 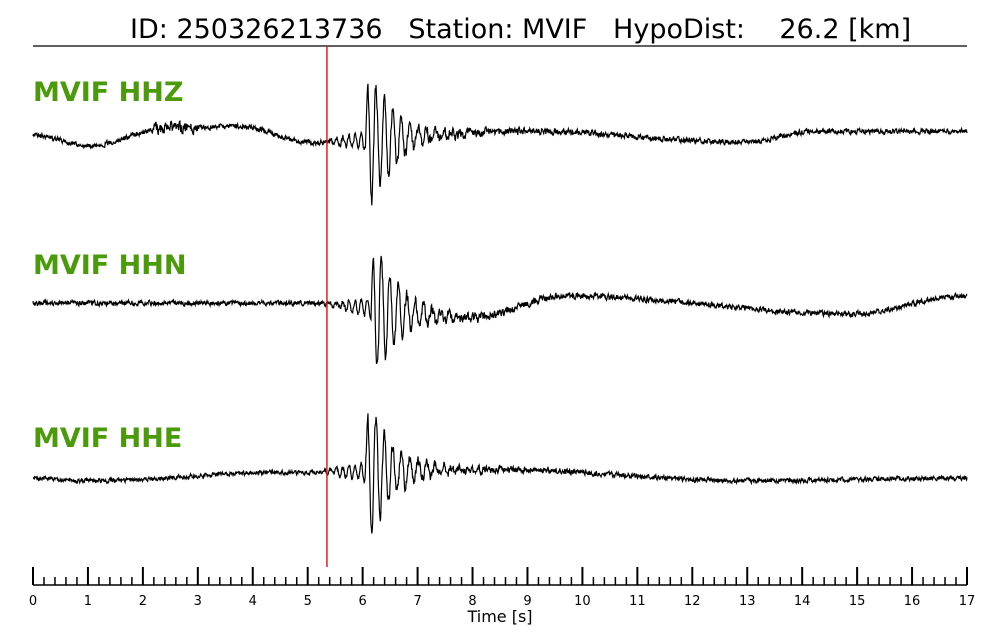 What do you see at coordinates (857, 601) in the screenshot?
I see `x-tick-label: 15` at bounding box center [857, 601].